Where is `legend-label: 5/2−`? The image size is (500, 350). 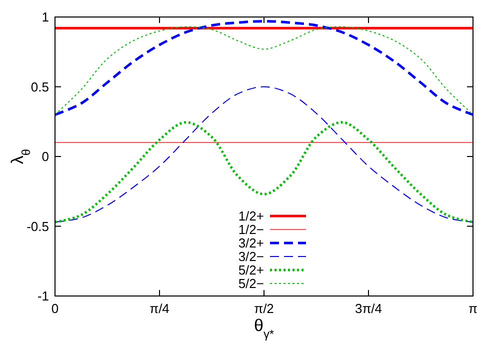
legend-label: 5/2− is located at coordinates (251, 283).